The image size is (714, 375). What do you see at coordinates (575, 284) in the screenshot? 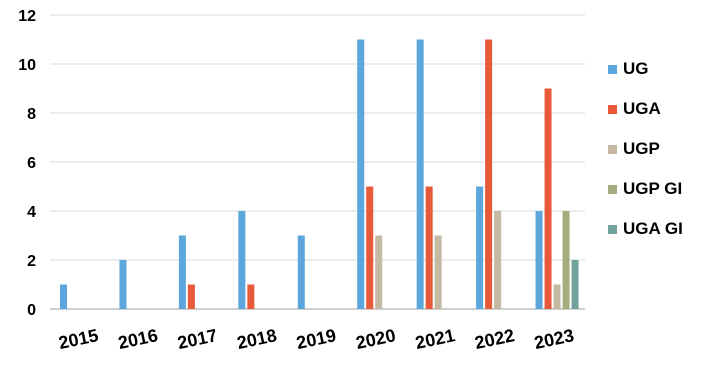
I see `bar-uga-gi-2023` at bounding box center [575, 284].